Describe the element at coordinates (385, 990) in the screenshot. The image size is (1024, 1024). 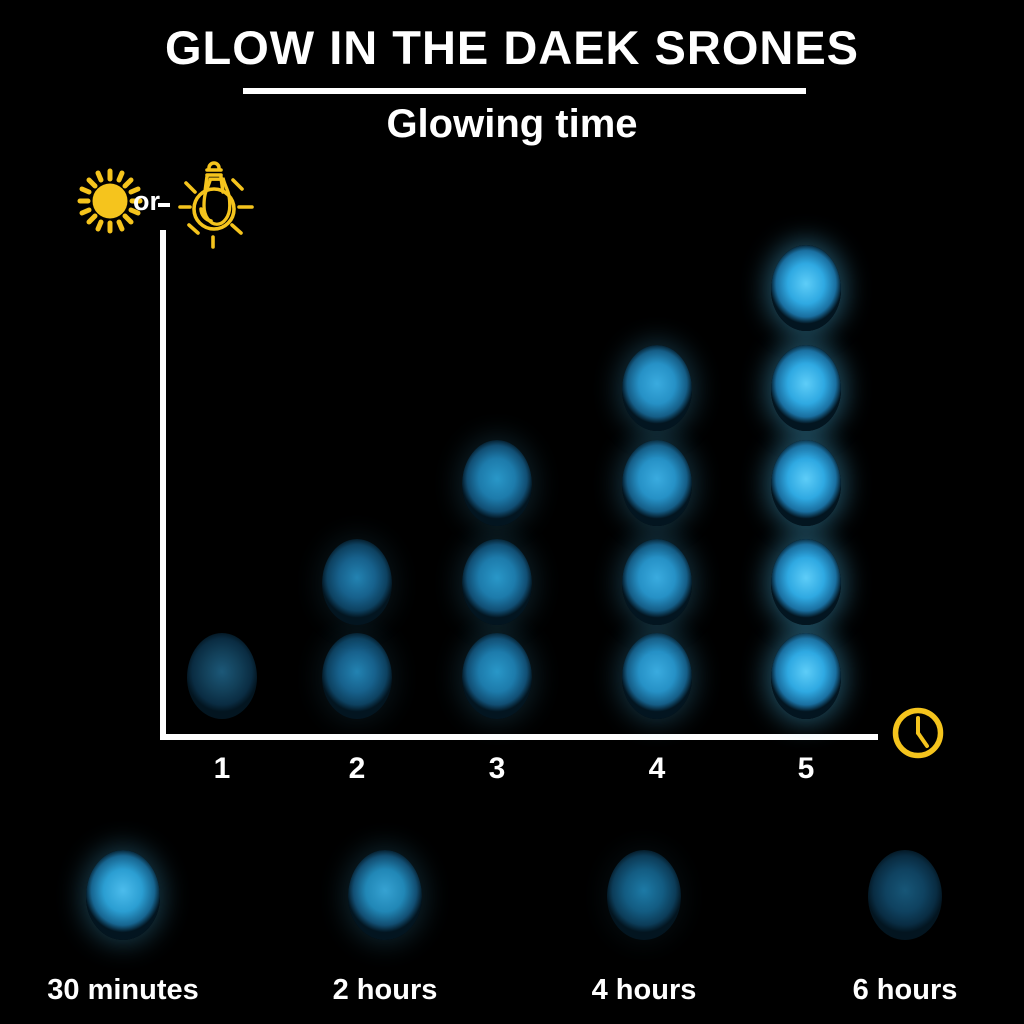
I see `legend-label: 2 hours` at that location.